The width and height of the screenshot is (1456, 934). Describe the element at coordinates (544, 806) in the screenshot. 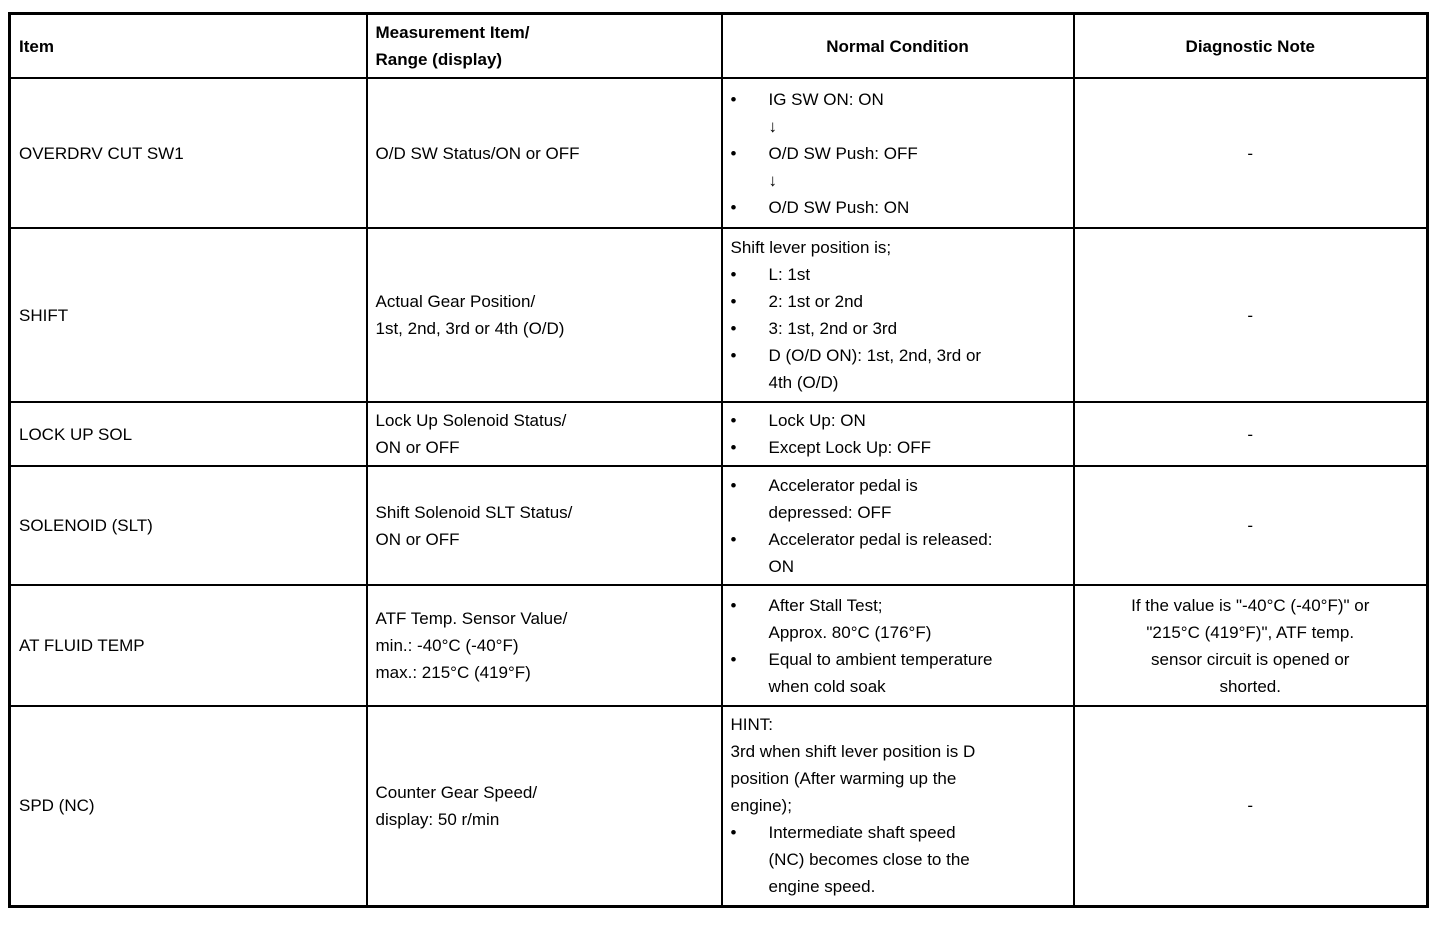

I see `measurement-cell: Counter Gear Speed/ display: 50 r/min` at that location.